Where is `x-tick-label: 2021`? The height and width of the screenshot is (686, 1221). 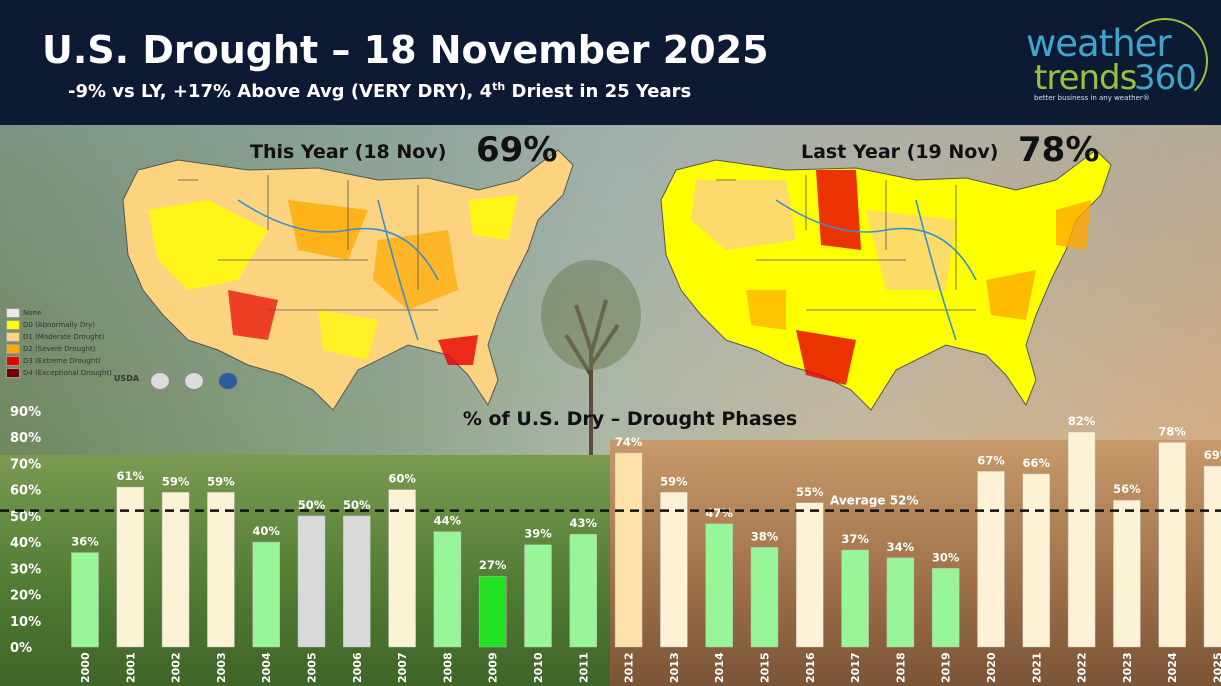 x-tick-label: 2021 is located at coordinates (1036, 667).